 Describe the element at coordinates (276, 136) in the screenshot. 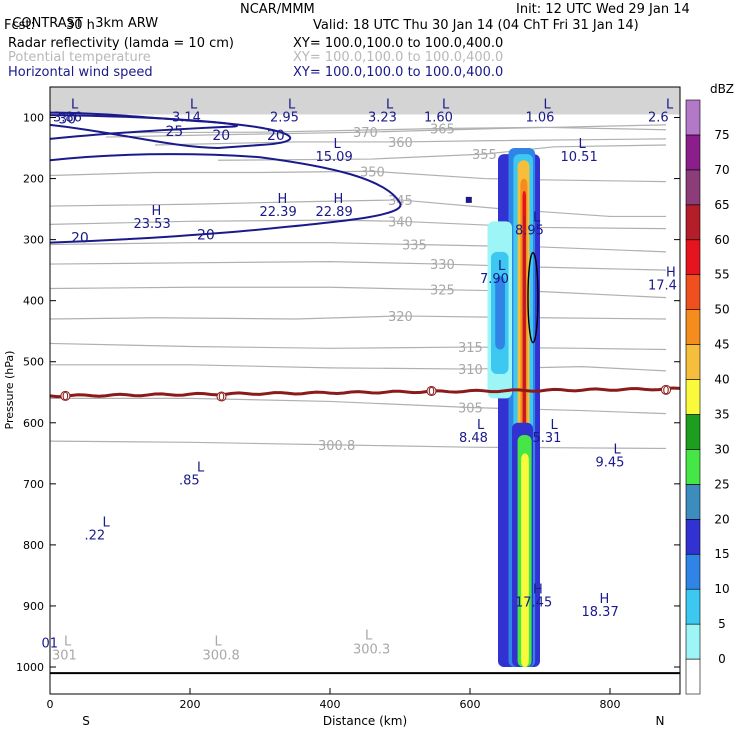

I see `wind-label-20d: 20` at that location.